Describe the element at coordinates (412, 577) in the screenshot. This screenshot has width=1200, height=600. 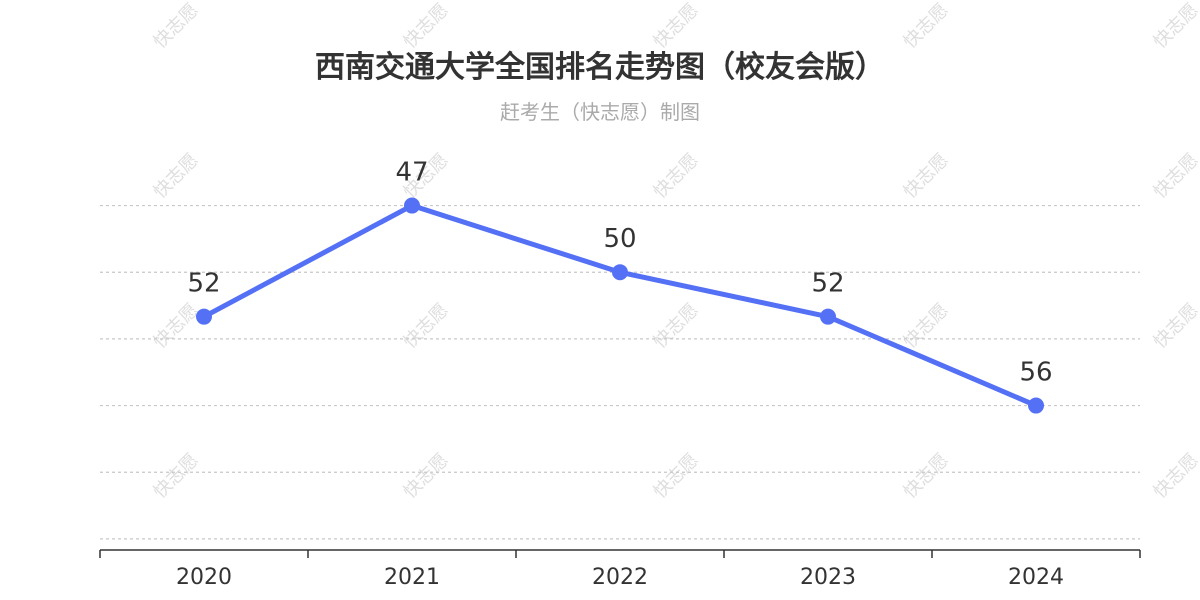
I see `x-tick-label: 2021` at that location.